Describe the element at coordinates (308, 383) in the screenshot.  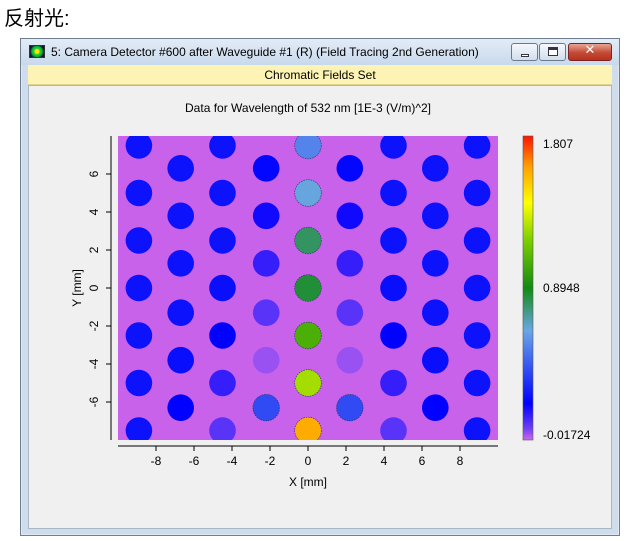
I see `spot-c4-r1` at that location.